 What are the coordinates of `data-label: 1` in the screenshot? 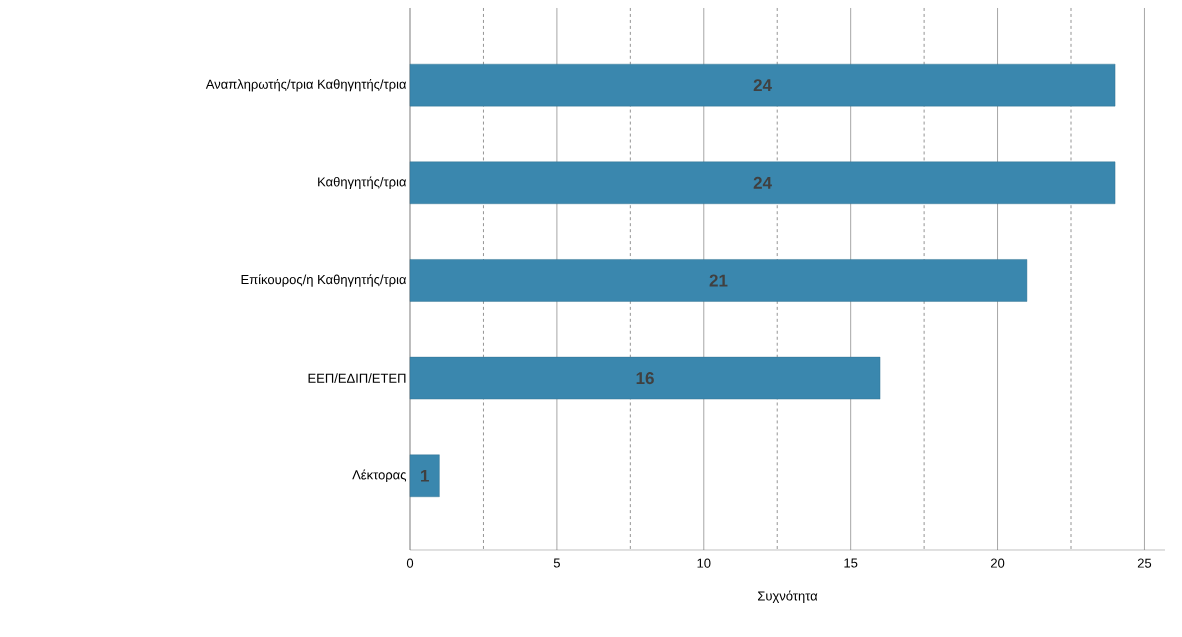 It's located at (425, 475).